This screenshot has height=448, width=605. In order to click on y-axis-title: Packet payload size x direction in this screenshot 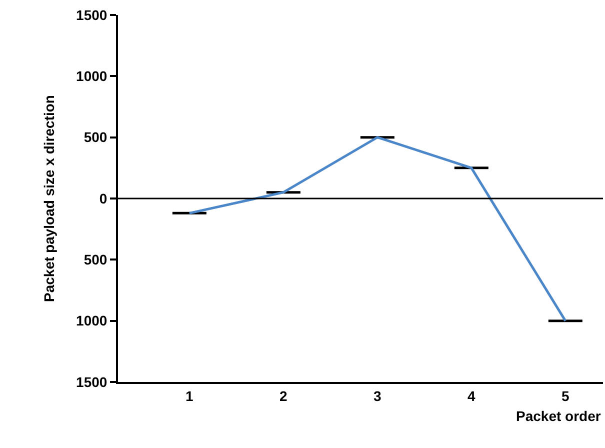, I will do `click(49, 198)`.